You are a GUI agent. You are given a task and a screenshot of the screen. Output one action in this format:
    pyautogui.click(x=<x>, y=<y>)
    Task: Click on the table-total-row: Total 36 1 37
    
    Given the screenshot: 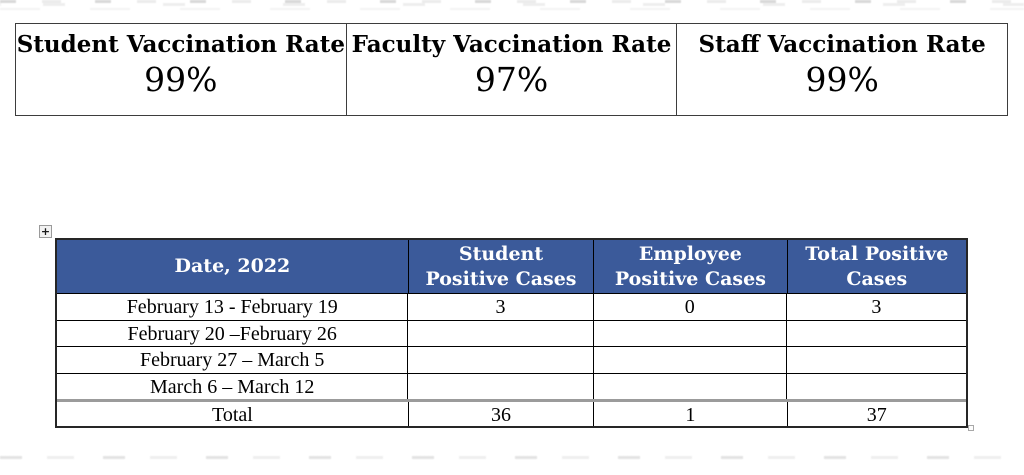 What is the action you would take?
    pyautogui.click(x=511, y=412)
    